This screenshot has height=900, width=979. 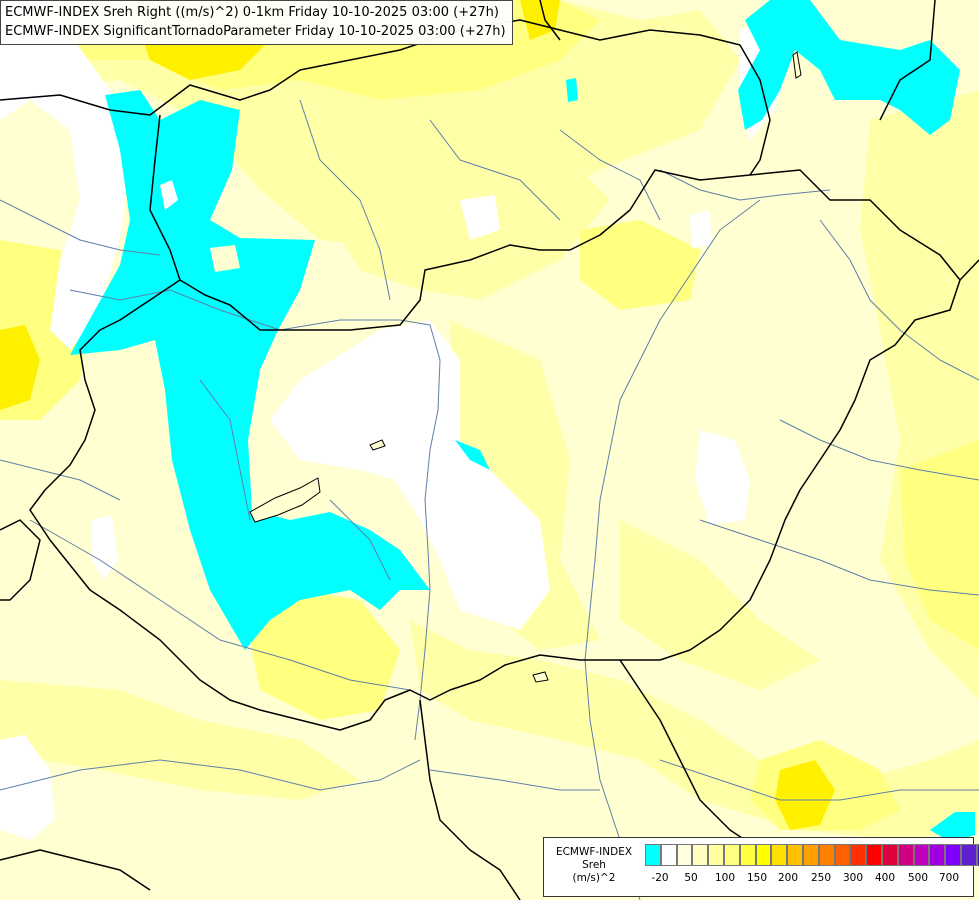 What do you see at coordinates (805, 880) in the screenshot?
I see `legend-ticks: -20 50 100 150 200 250 300 400 500 700` at bounding box center [805, 880].